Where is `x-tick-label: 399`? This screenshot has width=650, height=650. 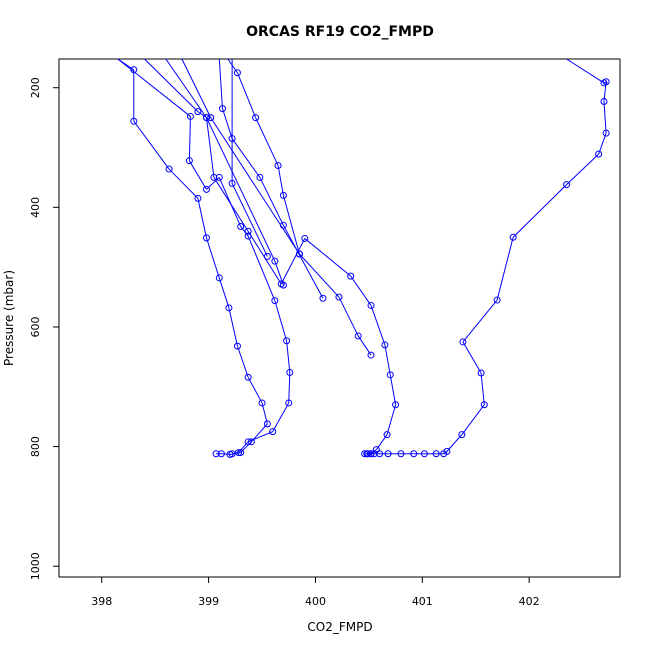 x-tick-label: 399 is located at coordinates (208, 601).